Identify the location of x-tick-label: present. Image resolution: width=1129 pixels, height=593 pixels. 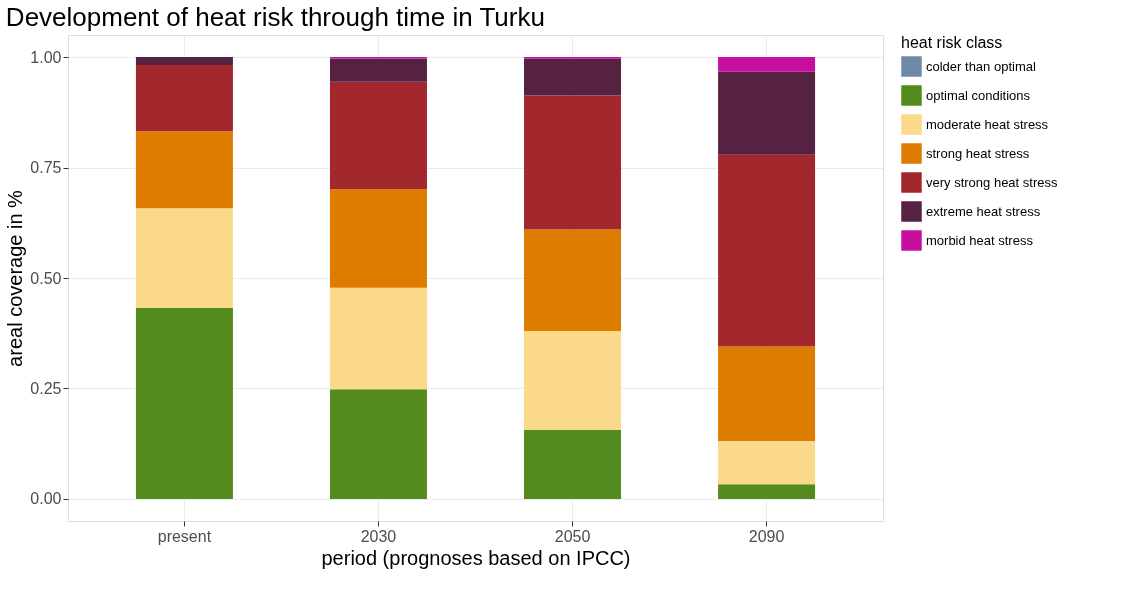
(184, 536).